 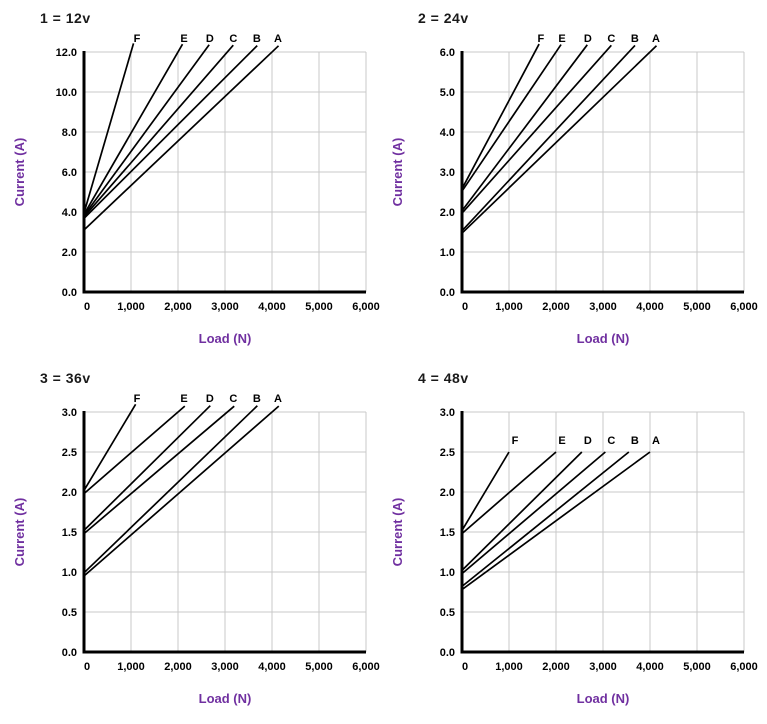 What do you see at coordinates (65, 18) in the screenshot?
I see `chart-title: 1 = 12v` at bounding box center [65, 18].